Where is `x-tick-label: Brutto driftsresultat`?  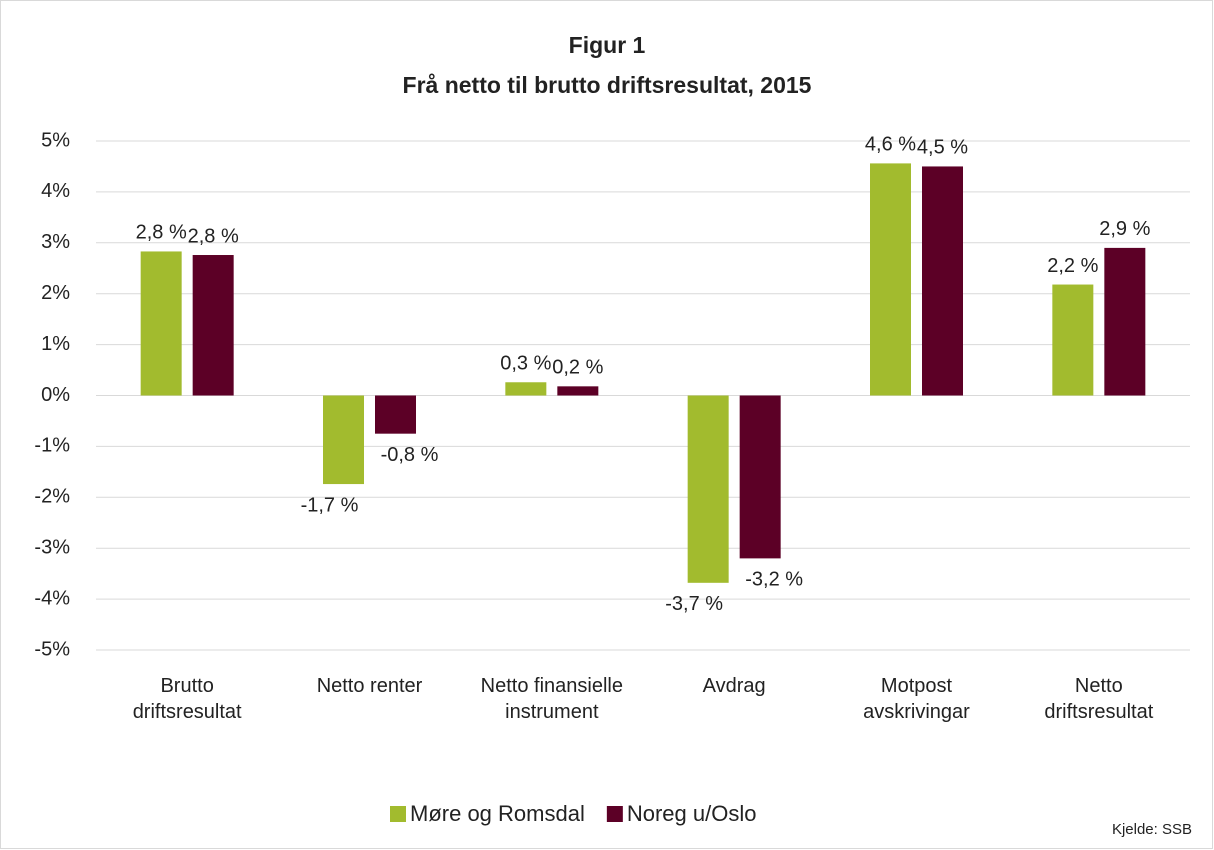
x-tick-label: Brutto driftsresultat is located at coordinates (187, 699).